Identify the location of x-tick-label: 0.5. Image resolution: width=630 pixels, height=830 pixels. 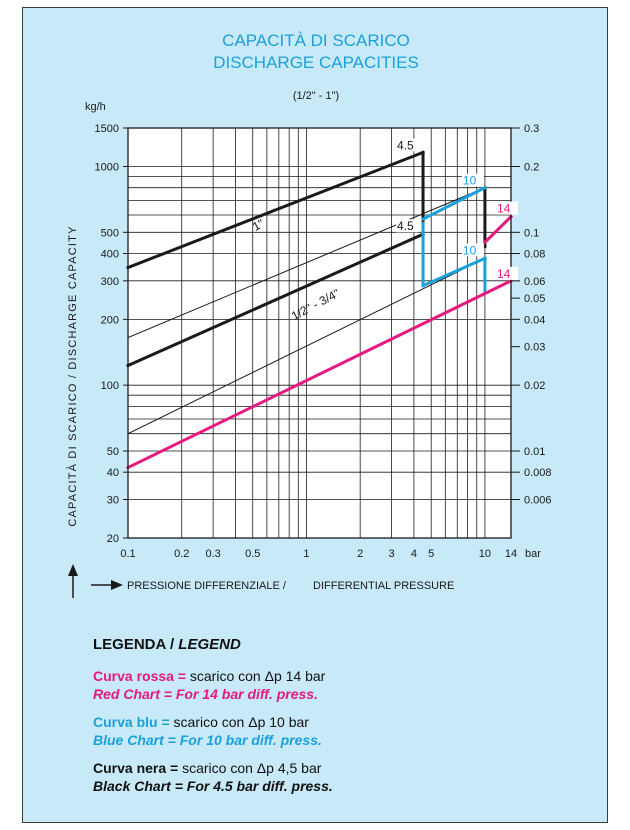
(252, 554).